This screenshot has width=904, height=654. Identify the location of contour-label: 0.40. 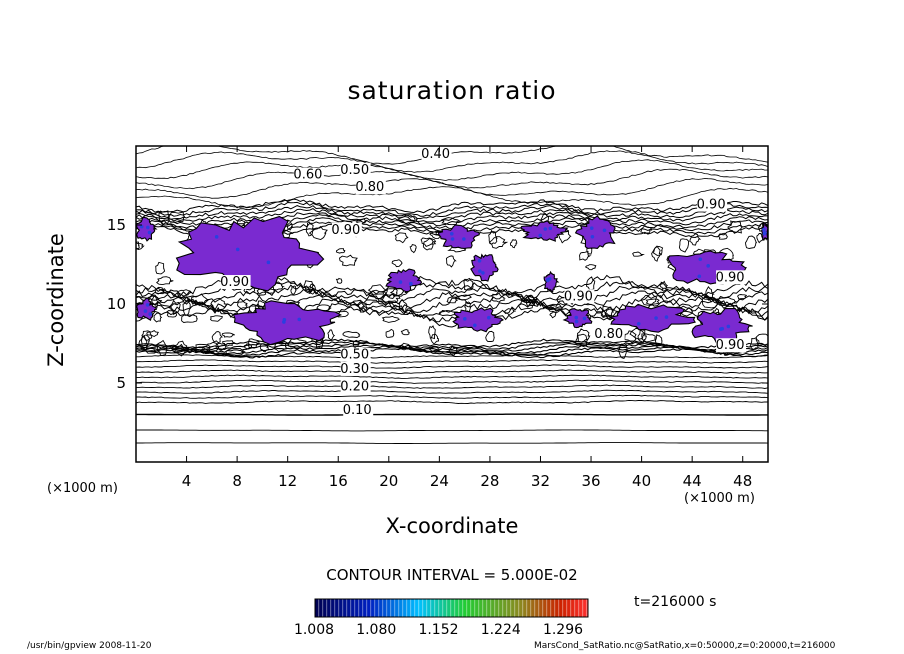
(435, 154).